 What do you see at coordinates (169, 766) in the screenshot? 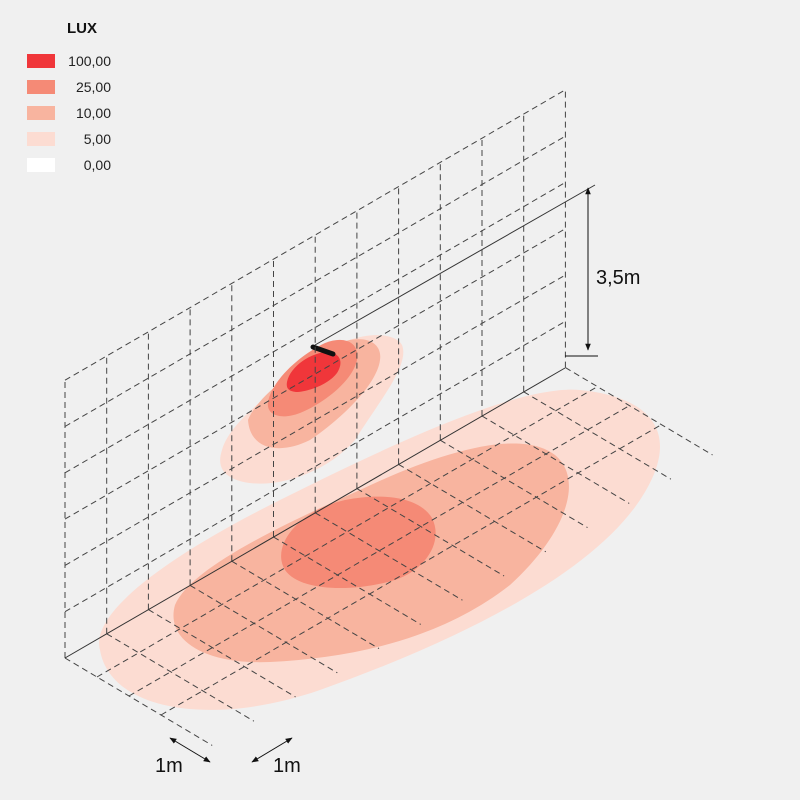
I see `grid-unit-left-label: 1m` at bounding box center [169, 766].